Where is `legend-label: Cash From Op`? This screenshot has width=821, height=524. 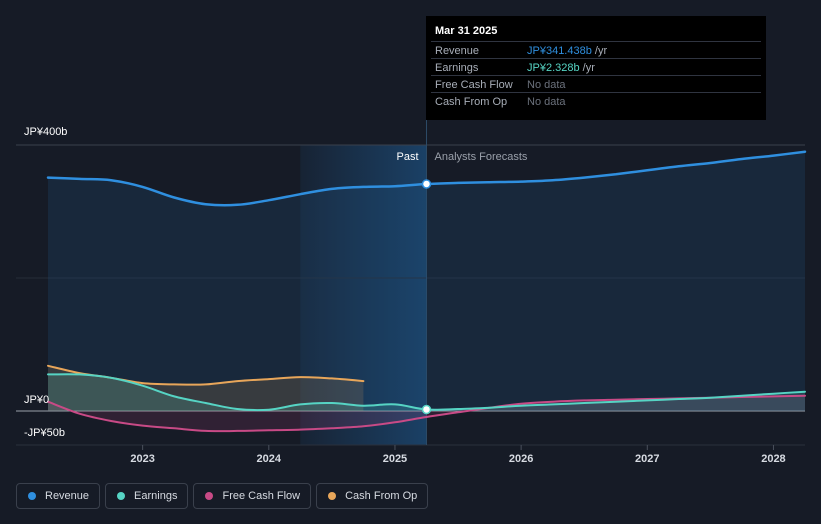
legend-label: Cash From Op is located at coordinates (381, 496).